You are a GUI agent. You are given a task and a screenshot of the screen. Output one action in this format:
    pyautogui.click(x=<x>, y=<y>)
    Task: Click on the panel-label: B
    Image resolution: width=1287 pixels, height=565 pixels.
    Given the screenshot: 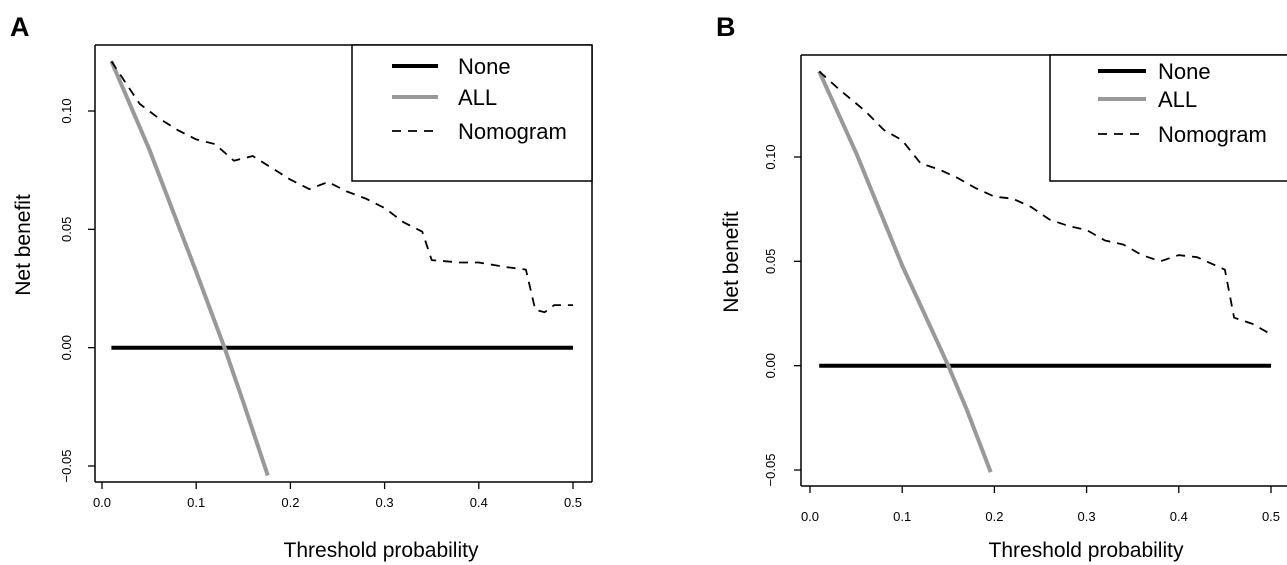 What is the action you would take?
    pyautogui.click(x=726, y=27)
    